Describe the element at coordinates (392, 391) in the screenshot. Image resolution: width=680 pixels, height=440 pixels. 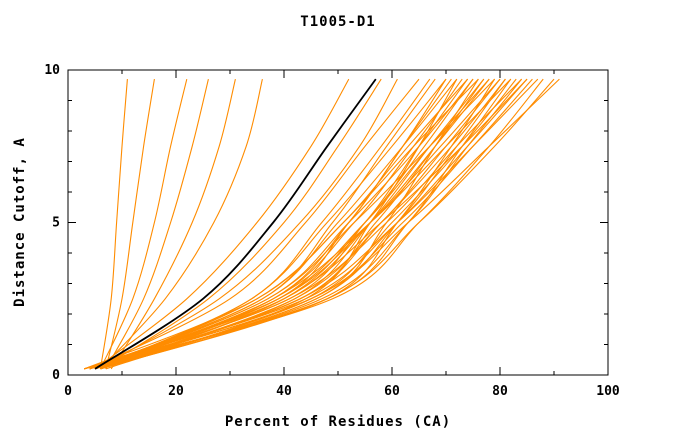
I see `x-tick-label: 60` at that location.